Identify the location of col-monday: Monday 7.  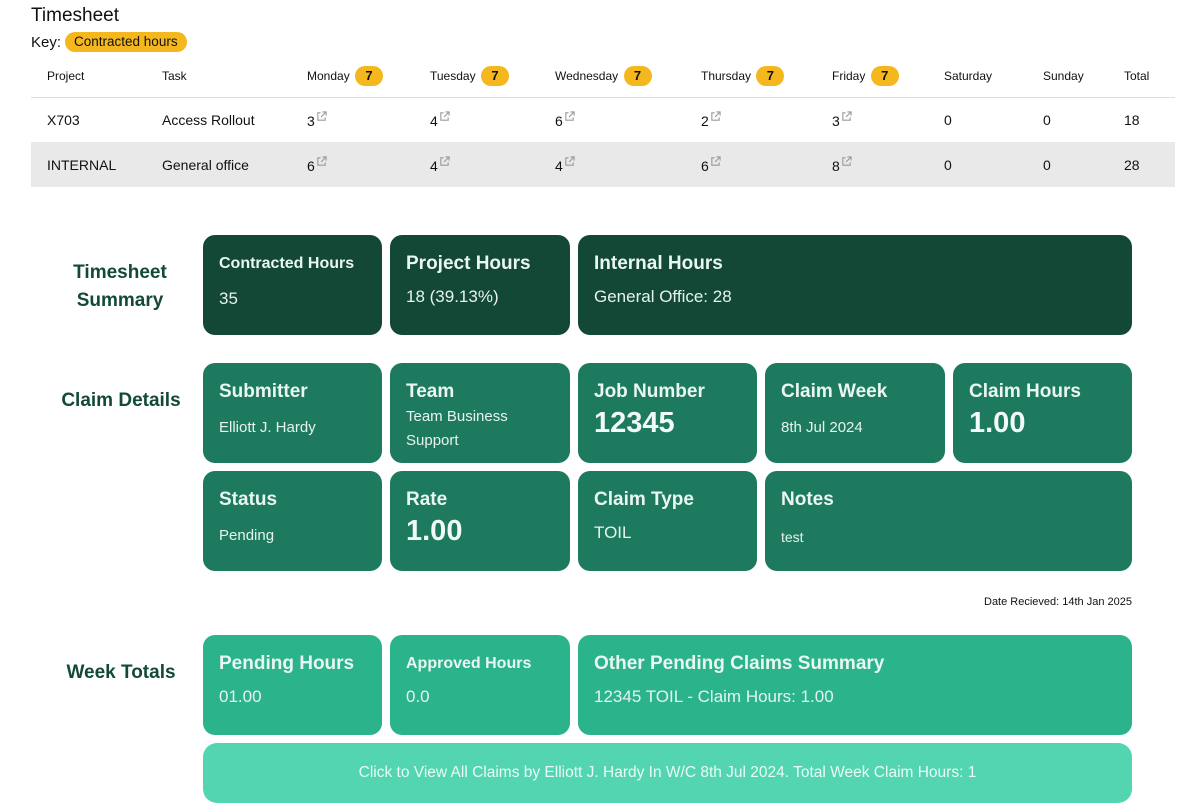
(352, 76).